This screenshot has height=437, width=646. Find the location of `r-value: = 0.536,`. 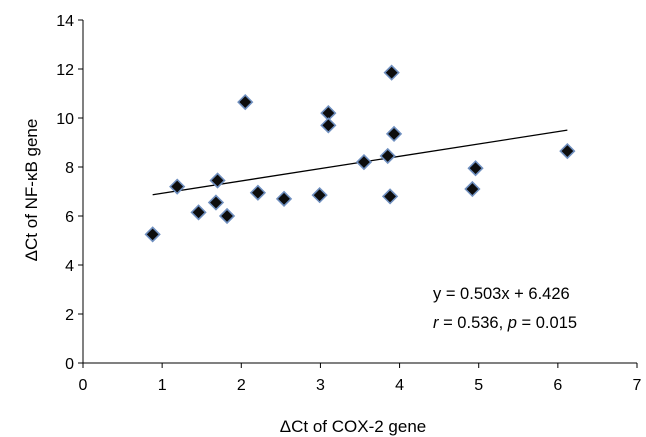

r-value: = 0.536, is located at coordinates (473, 323).